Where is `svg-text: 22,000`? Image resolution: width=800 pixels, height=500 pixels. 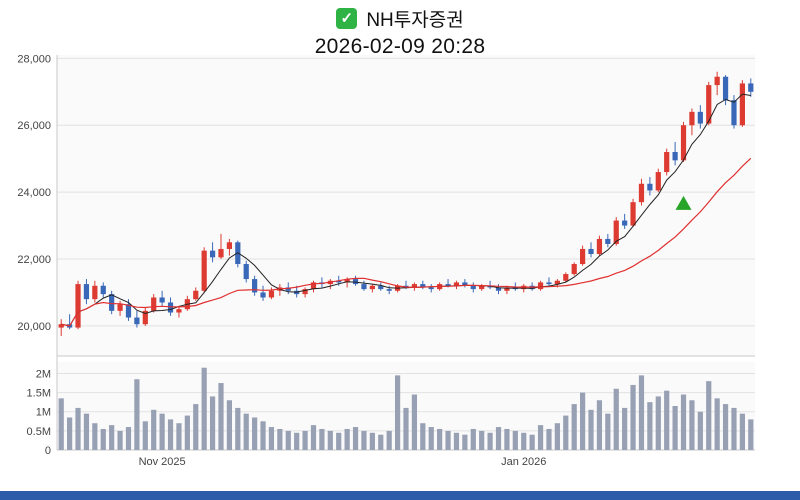
svg-text: 22,000 is located at coordinates (34, 260).